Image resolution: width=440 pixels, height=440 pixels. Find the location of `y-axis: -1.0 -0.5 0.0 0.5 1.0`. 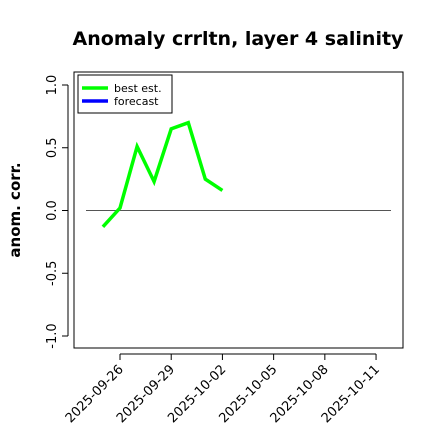

y-axis: -1.0 -0.5 0.0 0.5 1.0 is located at coordinates (57, 212).